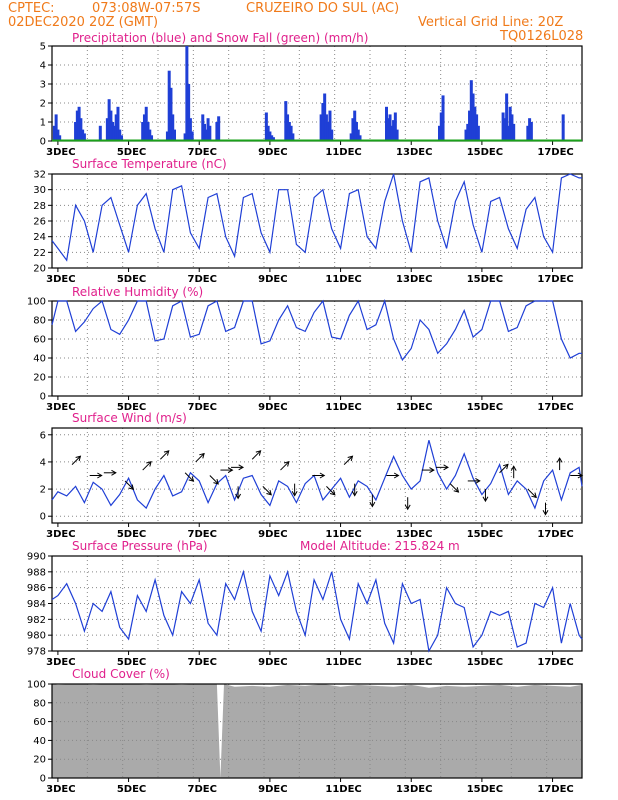 The height and width of the screenshot is (800, 618). What do you see at coordinates (323, 8) in the screenshot?
I see `header-station: CRUZEIRO DO SUL (AC)` at bounding box center [323, 8].